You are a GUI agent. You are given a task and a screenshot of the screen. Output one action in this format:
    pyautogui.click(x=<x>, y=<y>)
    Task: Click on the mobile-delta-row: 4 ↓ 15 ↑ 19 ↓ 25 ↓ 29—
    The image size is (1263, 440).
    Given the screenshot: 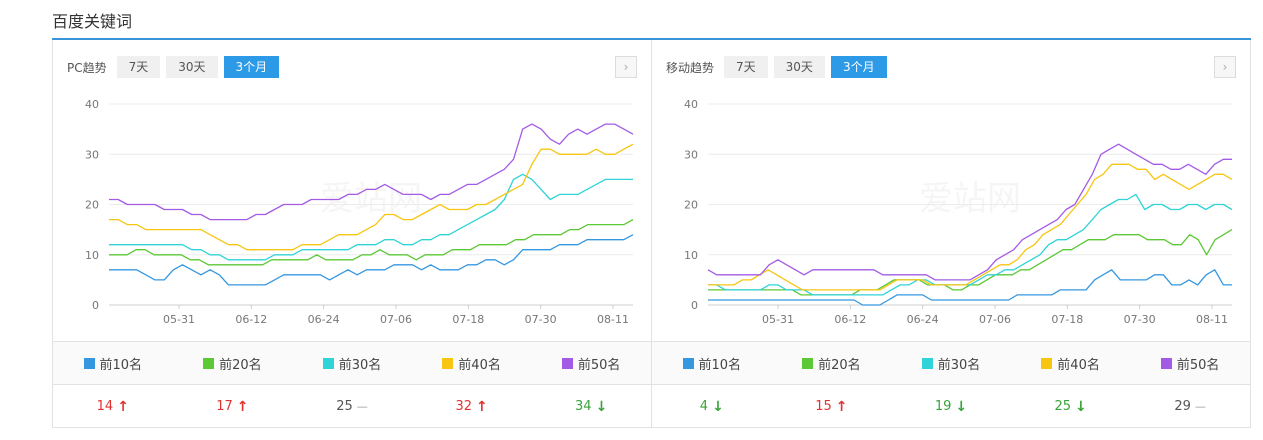 What is the action you would take?
    pyautogui.click(x=951, y=406)
    